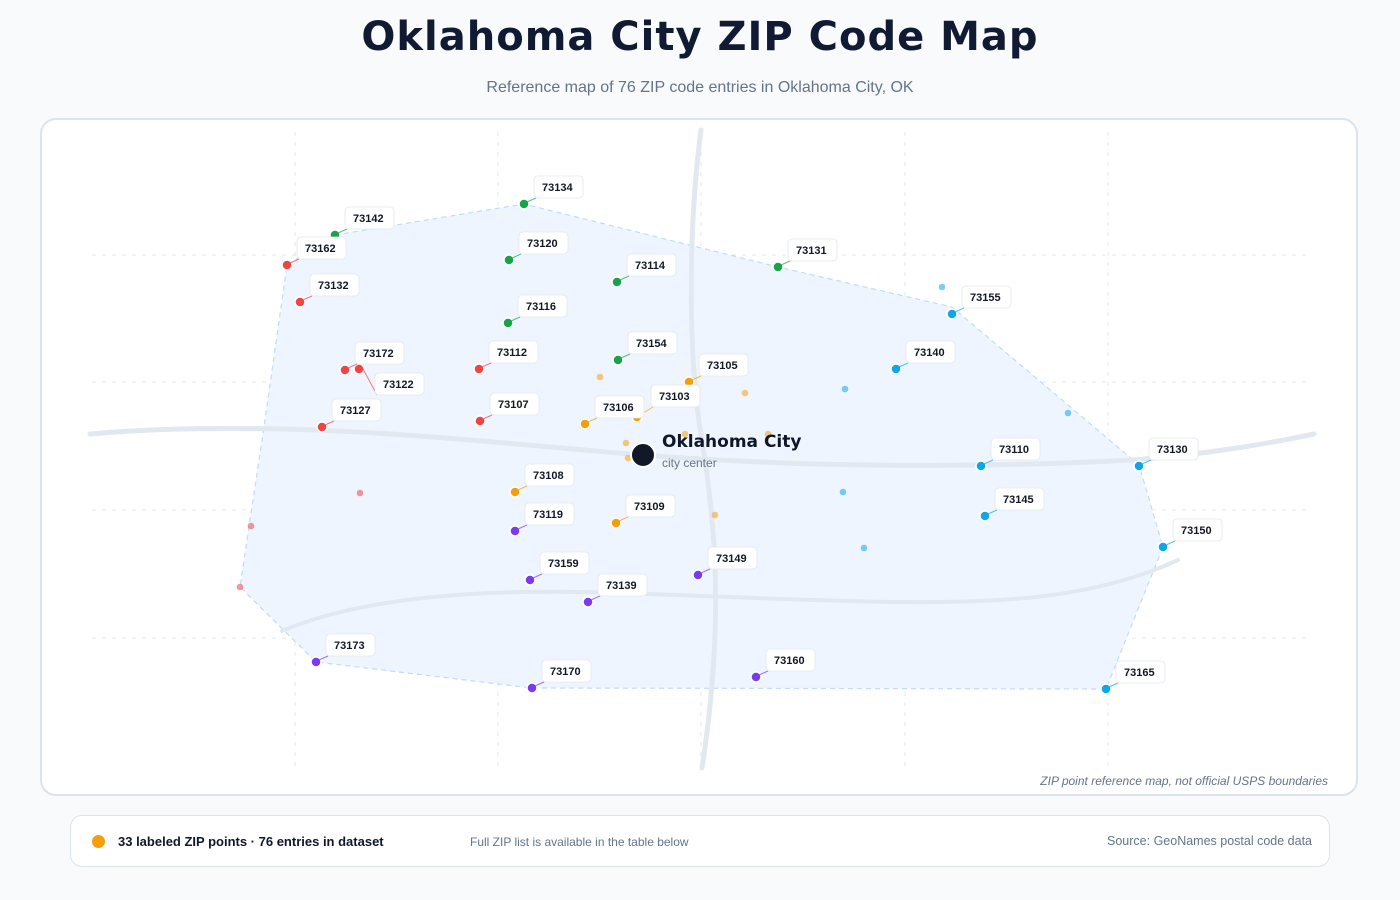  I want to click on zip-label-73122: 73122, so click(393, 381).